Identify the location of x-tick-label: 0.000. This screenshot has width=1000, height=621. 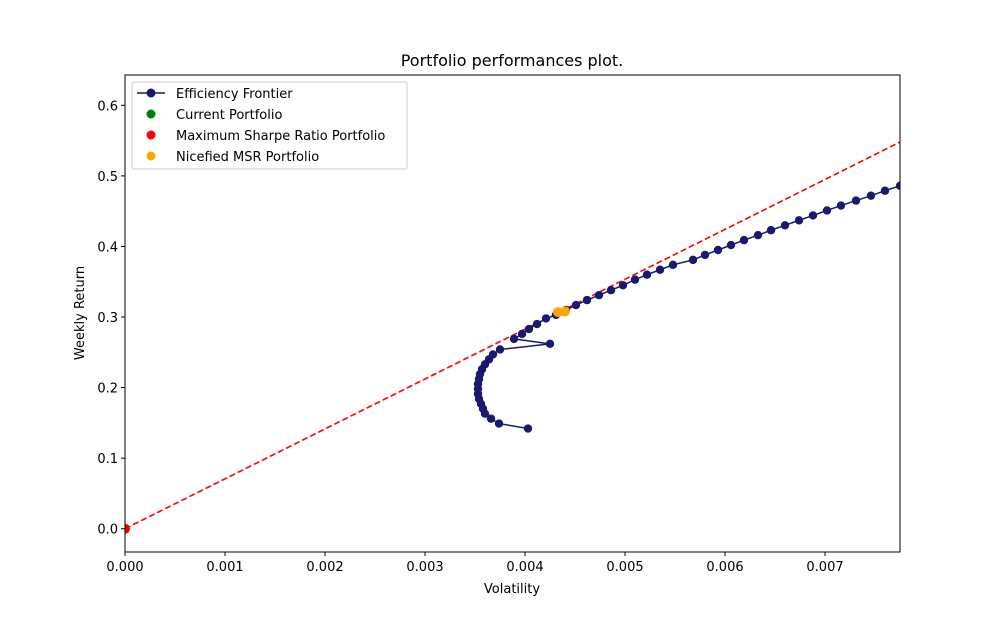
(124, 567).